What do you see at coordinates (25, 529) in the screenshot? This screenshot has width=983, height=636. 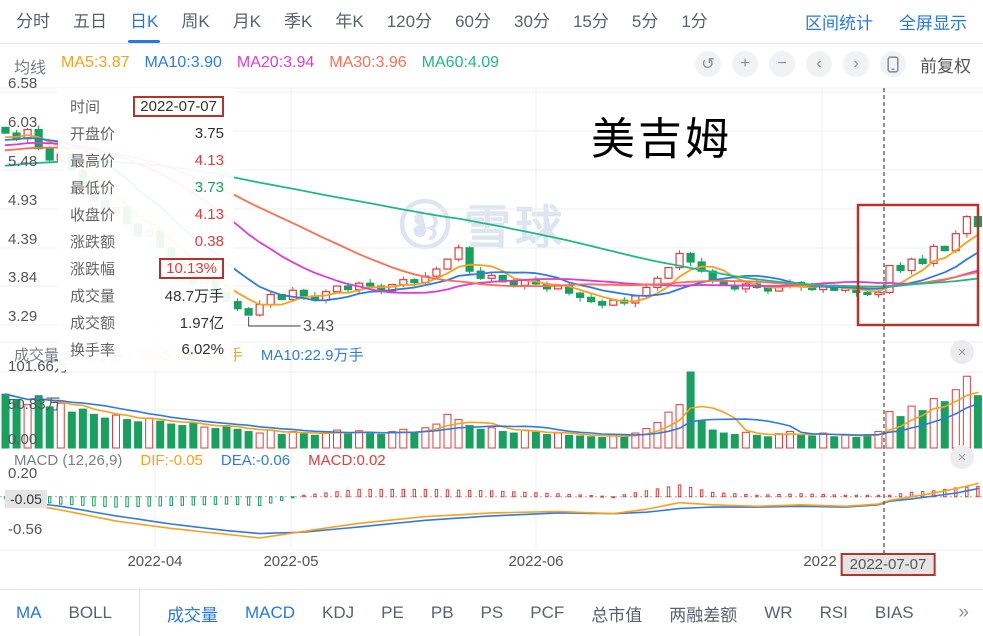 I see `macd-axis-label: -0.56` at bounding box center [25, 529].